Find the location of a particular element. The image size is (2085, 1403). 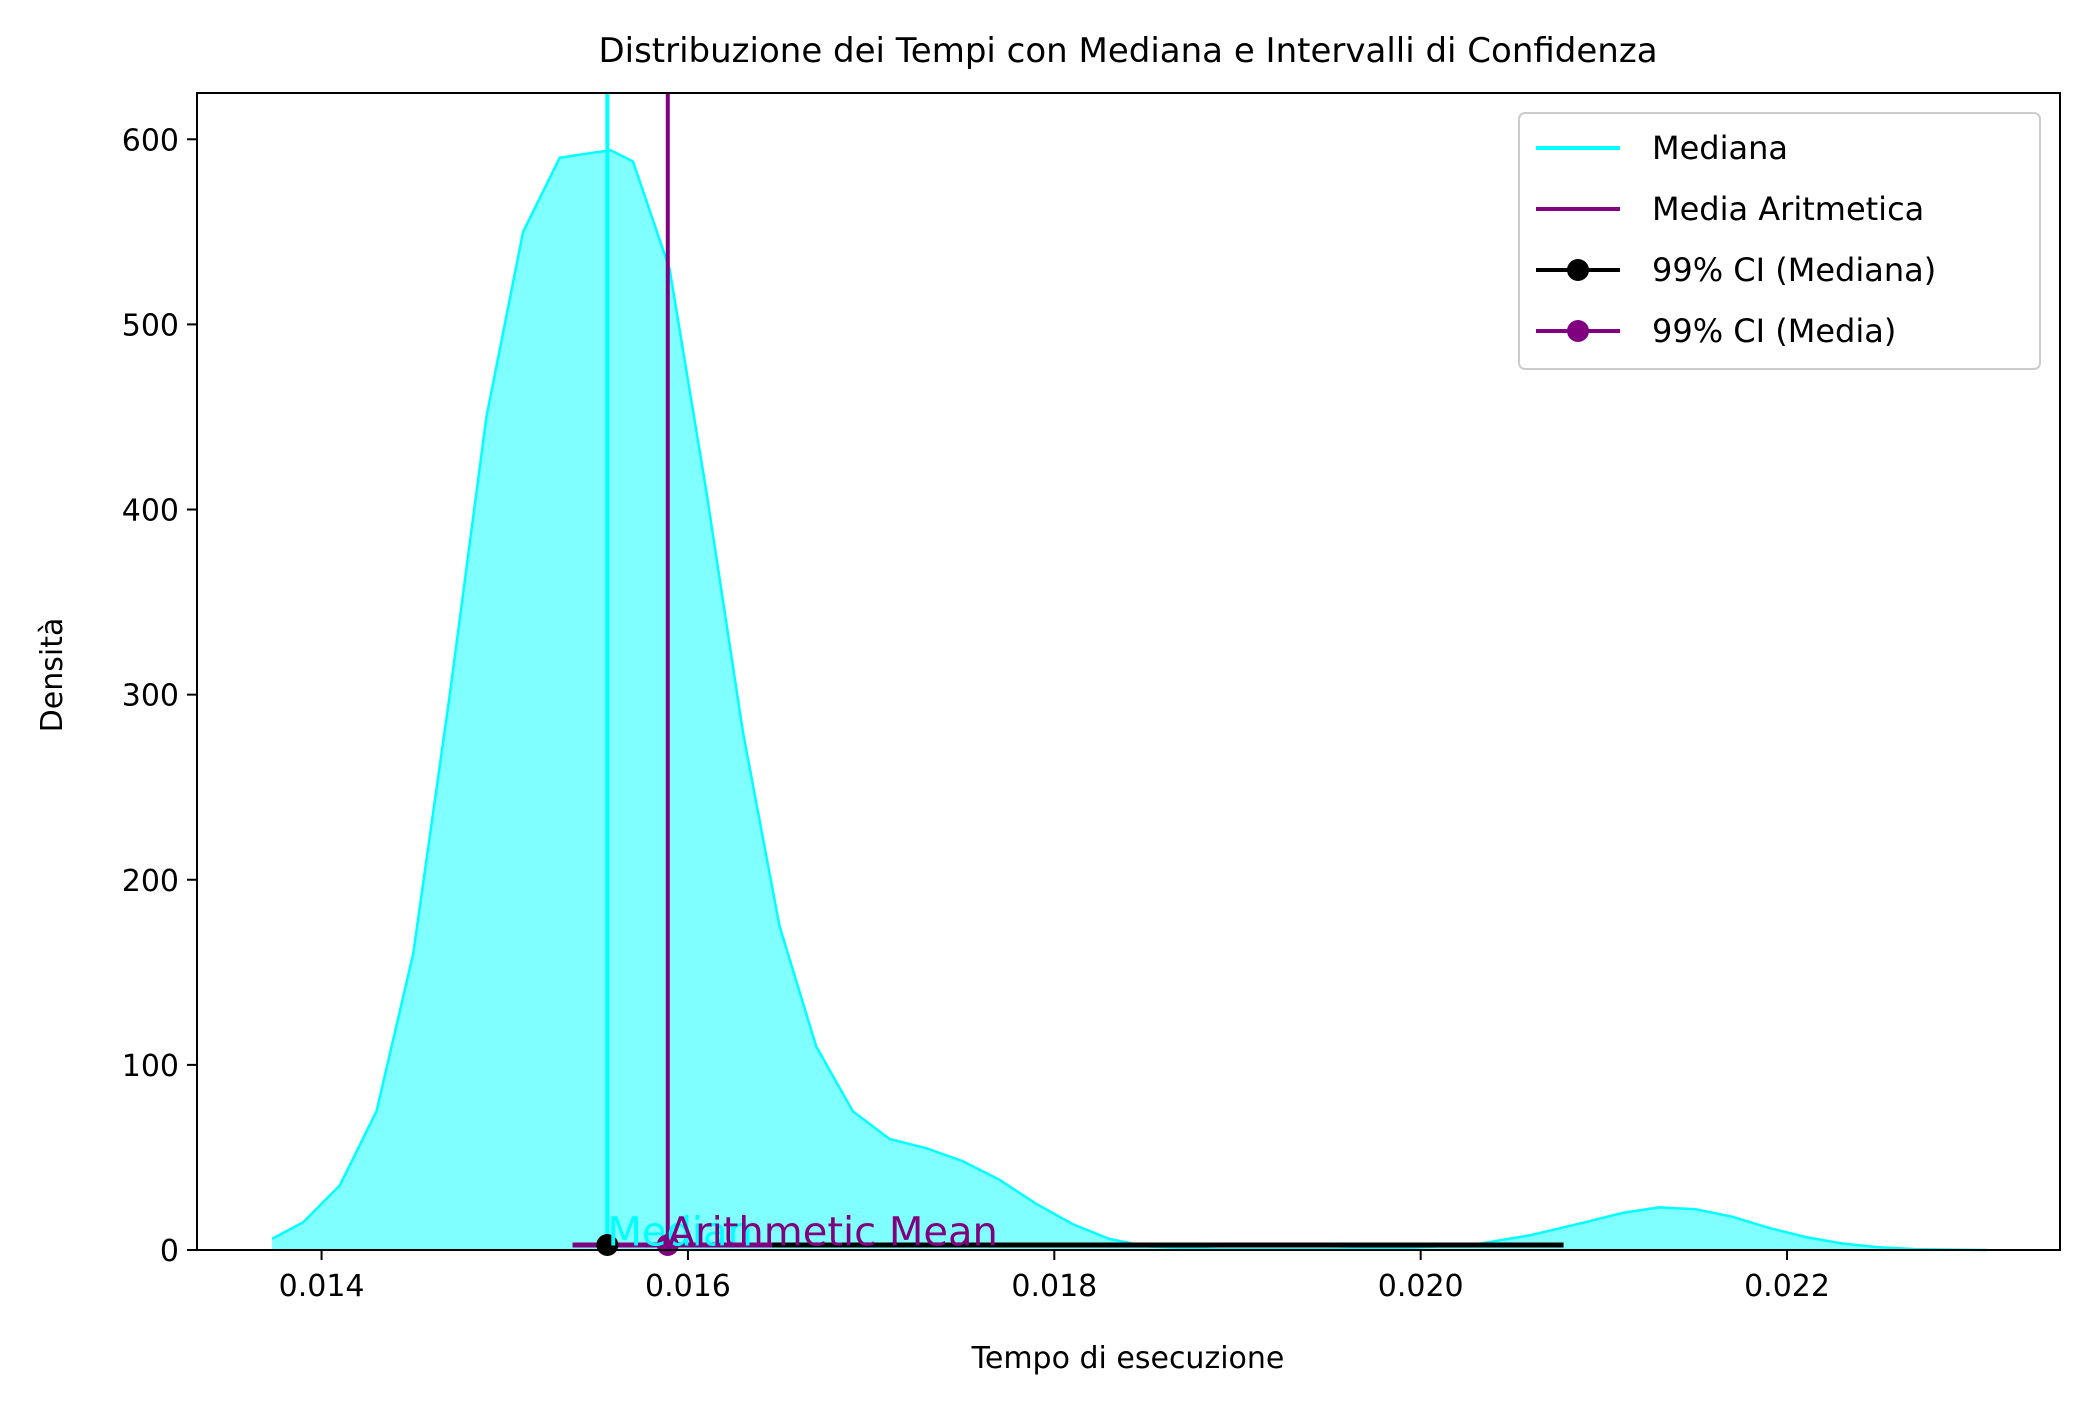

legend-label: Media Aritmetica is located at coordinates (1788, 209).